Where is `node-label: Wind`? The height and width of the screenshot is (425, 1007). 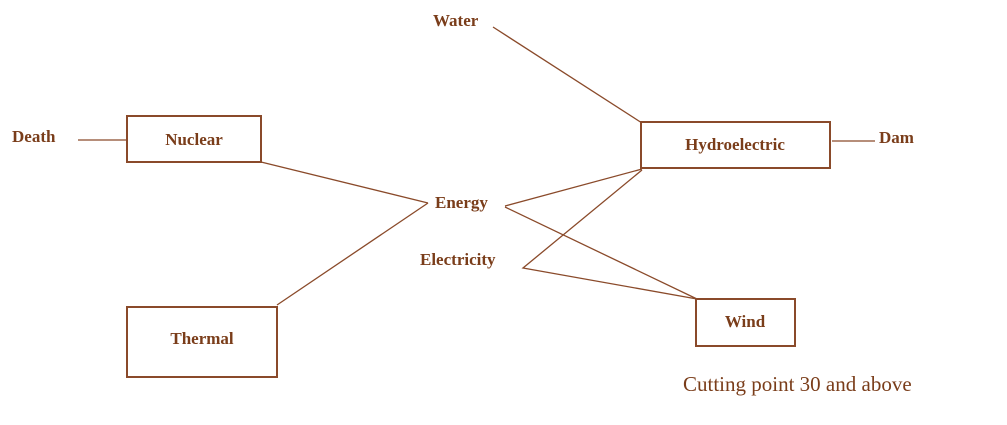
node-label: Wind is located at coordinates (745, 321).